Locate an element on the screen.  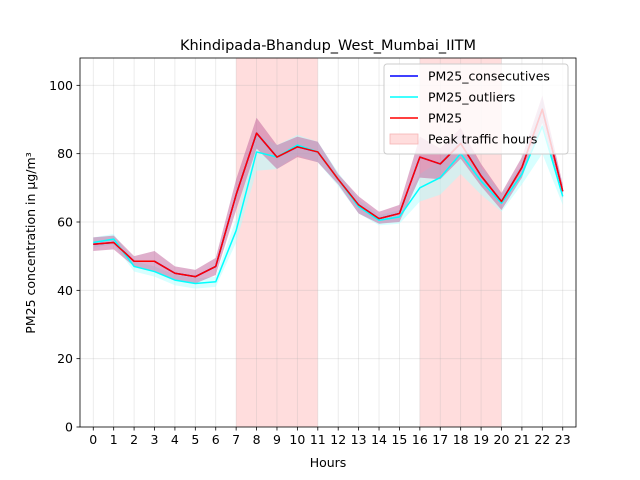
x-tick-label: 20 is located at coordinates (502, 439).